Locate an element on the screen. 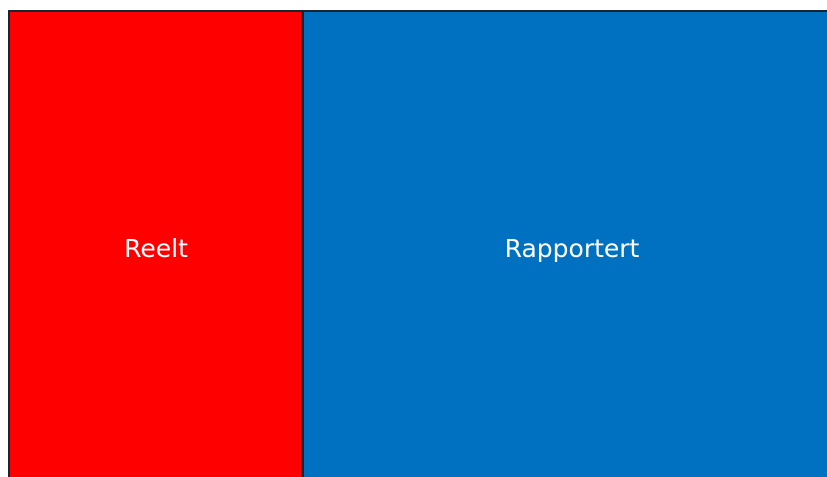  block-label: Rapportert is located at coordinates (572, 248).